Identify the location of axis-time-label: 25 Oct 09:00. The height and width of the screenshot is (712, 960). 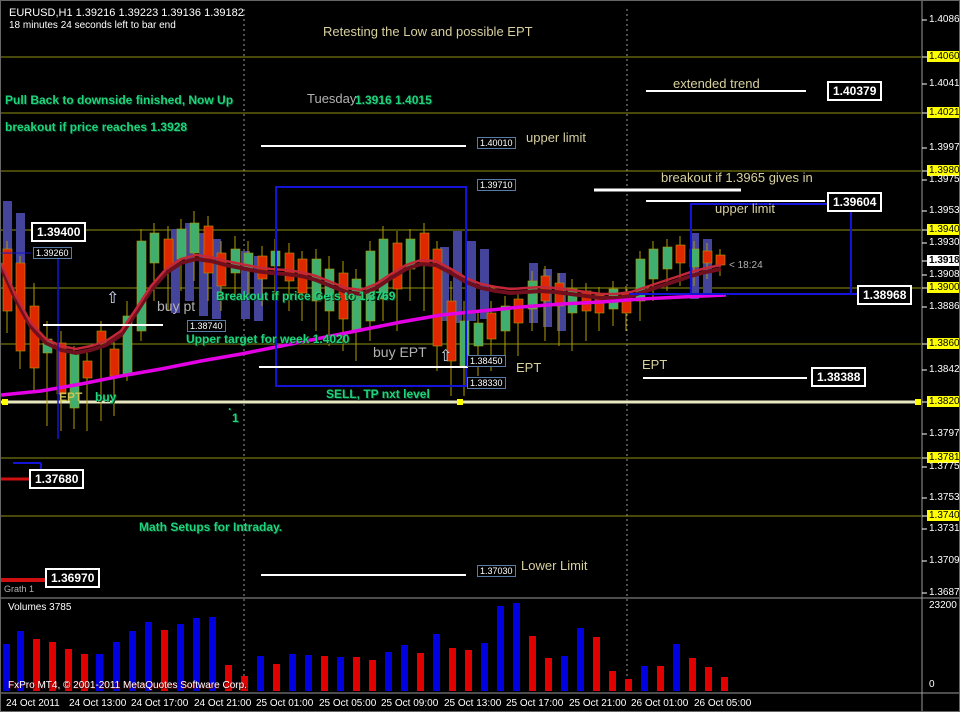
(410, 703).